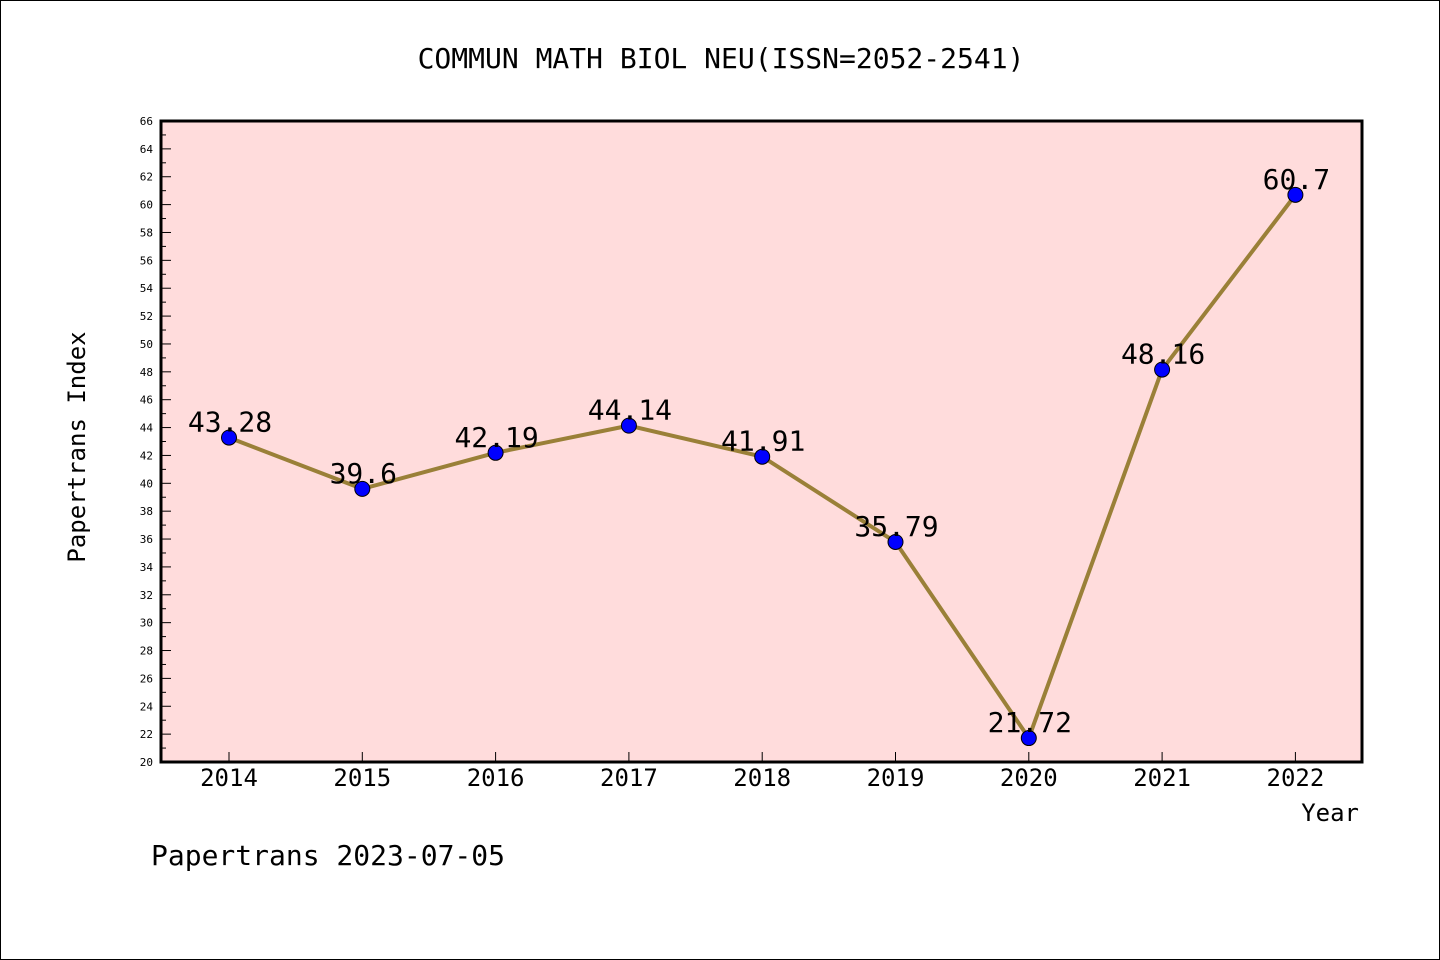  Describe the element at coordinates (1163, 354) in the screenshot. I see `data-label: 48.16` at that location.